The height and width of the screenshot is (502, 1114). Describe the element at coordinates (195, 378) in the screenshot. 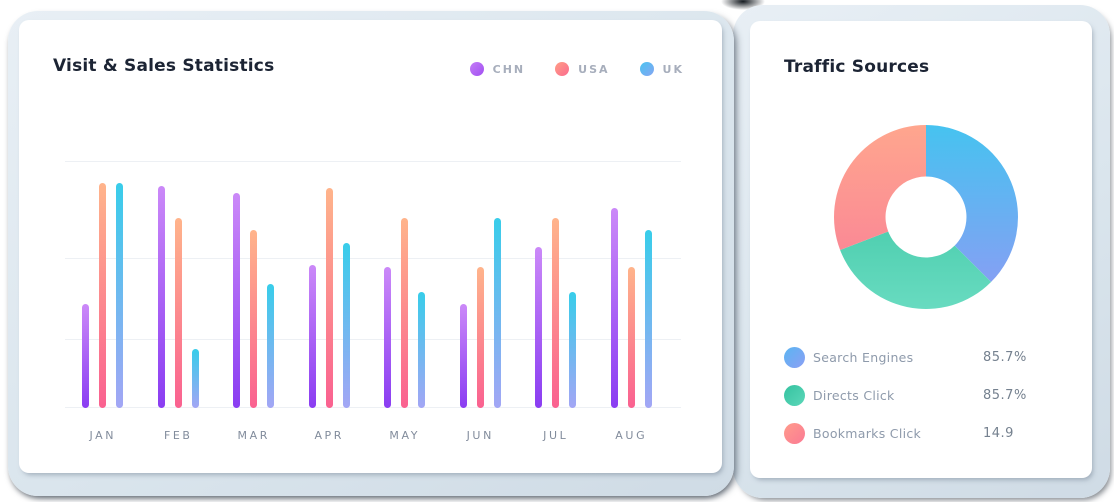

I see `bar-uk-feb` at that location.